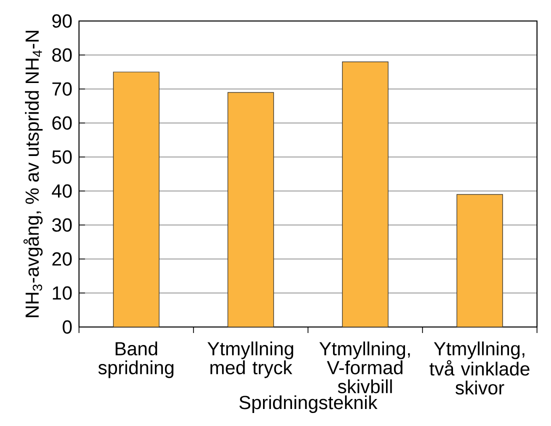 The height and width of the screenshot is (426, 551). Describe the element at coordinates (62, 225) in the screenshot. I see `y-tick-label: 30` at that location.